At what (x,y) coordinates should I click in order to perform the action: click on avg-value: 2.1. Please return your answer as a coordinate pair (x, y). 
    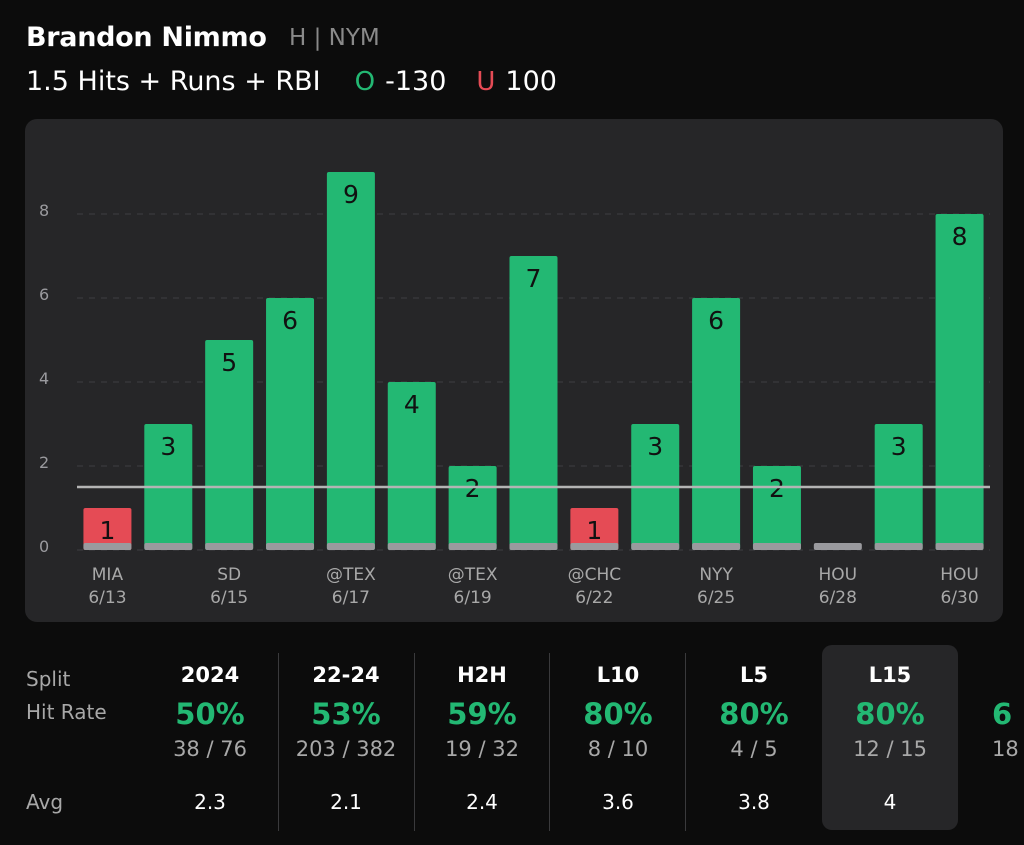
    Looking at the image, I should click on (346, 802).